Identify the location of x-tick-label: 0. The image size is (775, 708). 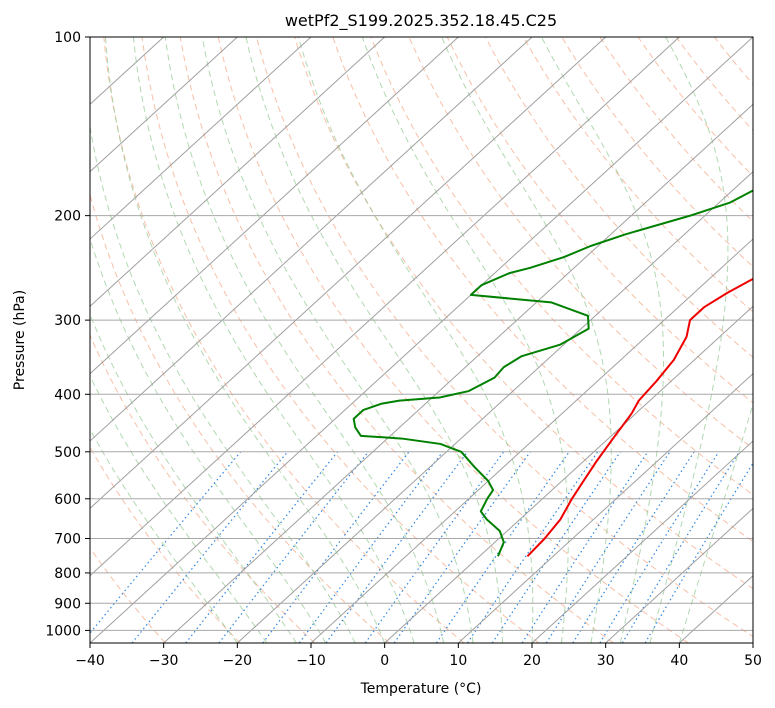
(384, 661).